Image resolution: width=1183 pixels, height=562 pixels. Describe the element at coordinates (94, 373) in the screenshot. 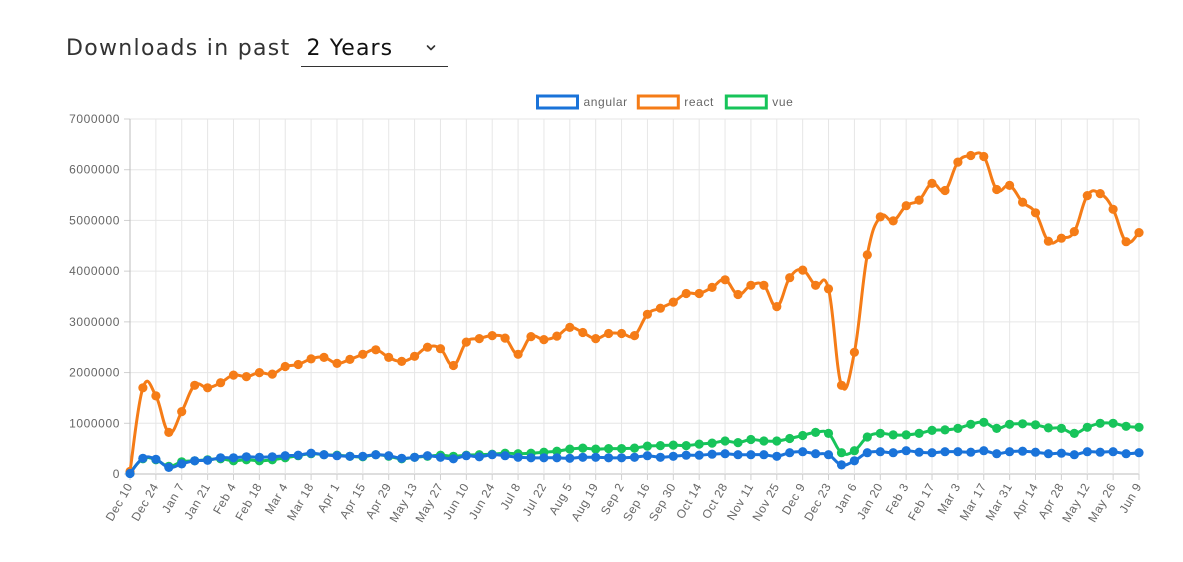

I see `y-tick-label: 2000000` at that location.